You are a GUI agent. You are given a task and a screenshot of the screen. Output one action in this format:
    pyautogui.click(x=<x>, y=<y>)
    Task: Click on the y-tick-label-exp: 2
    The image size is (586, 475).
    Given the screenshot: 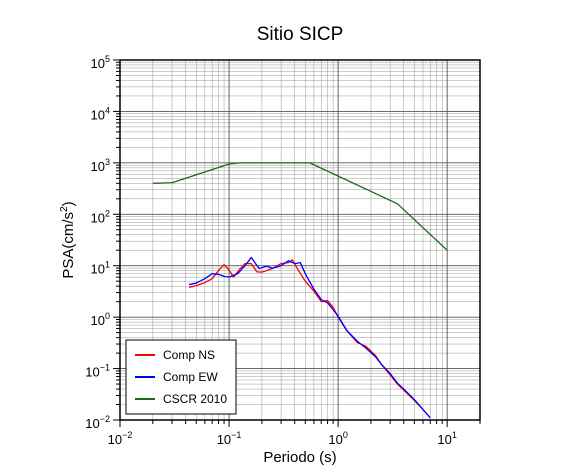 What is the action you would take?
    pyautogui.click(x=107, y=213)
    